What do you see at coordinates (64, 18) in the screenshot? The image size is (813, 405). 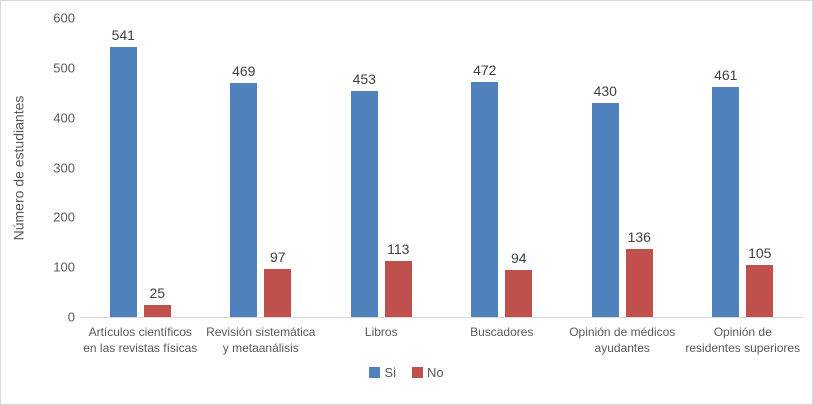 I see `y-tick-label: 600` at bounding box center [64, 18].